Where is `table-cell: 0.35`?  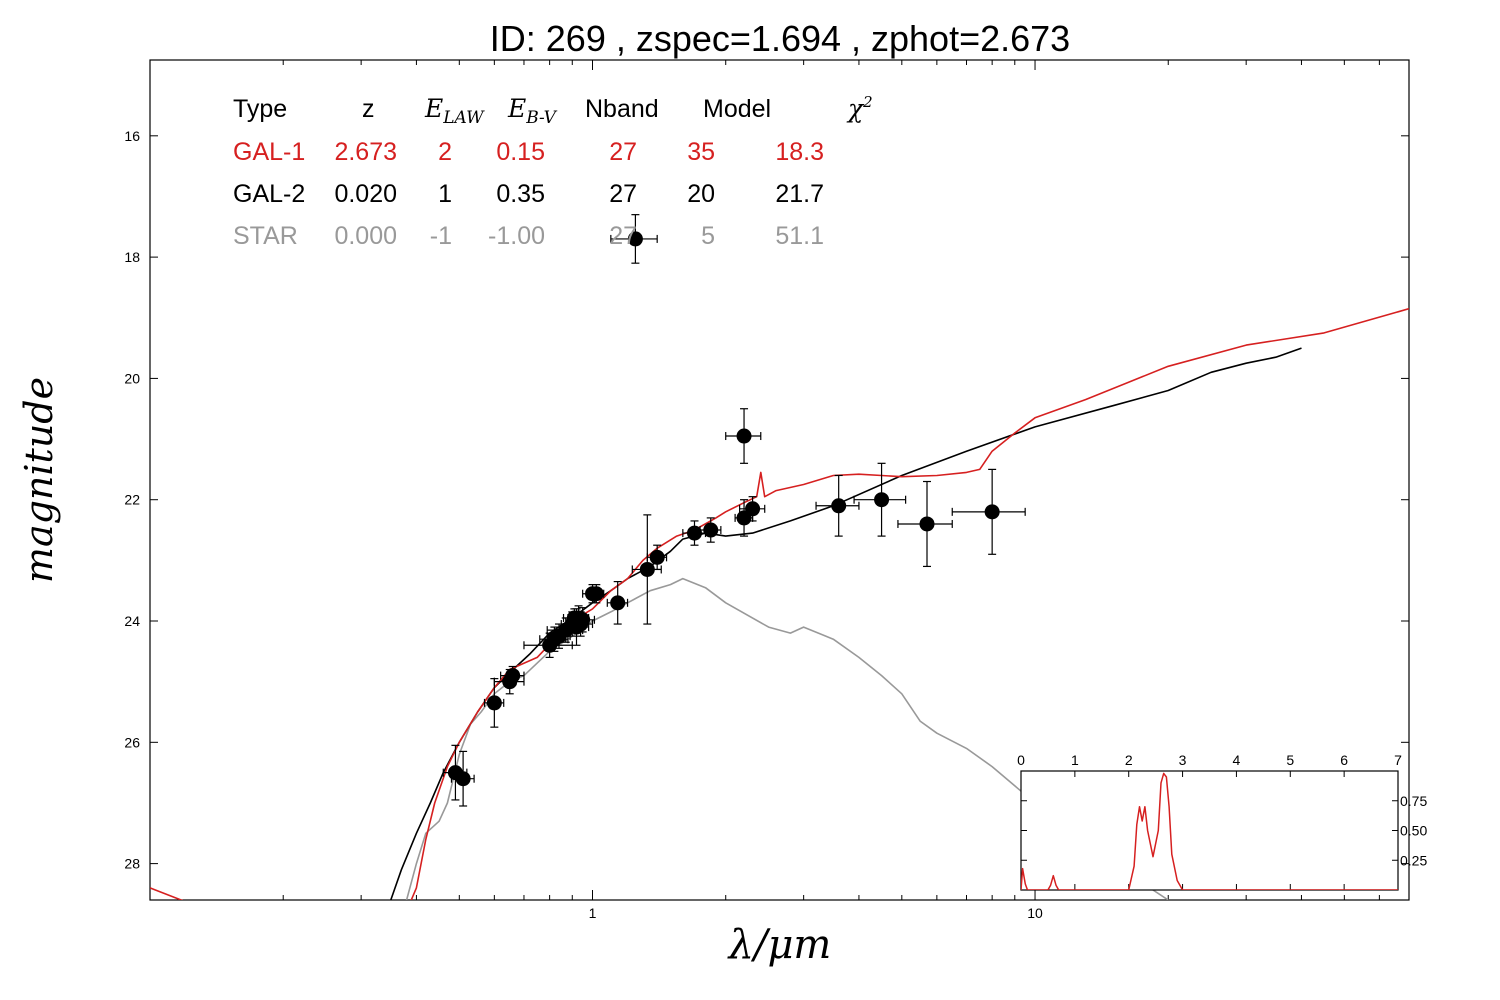
table-cell: 0.35 is located at coordinates (520, 194).